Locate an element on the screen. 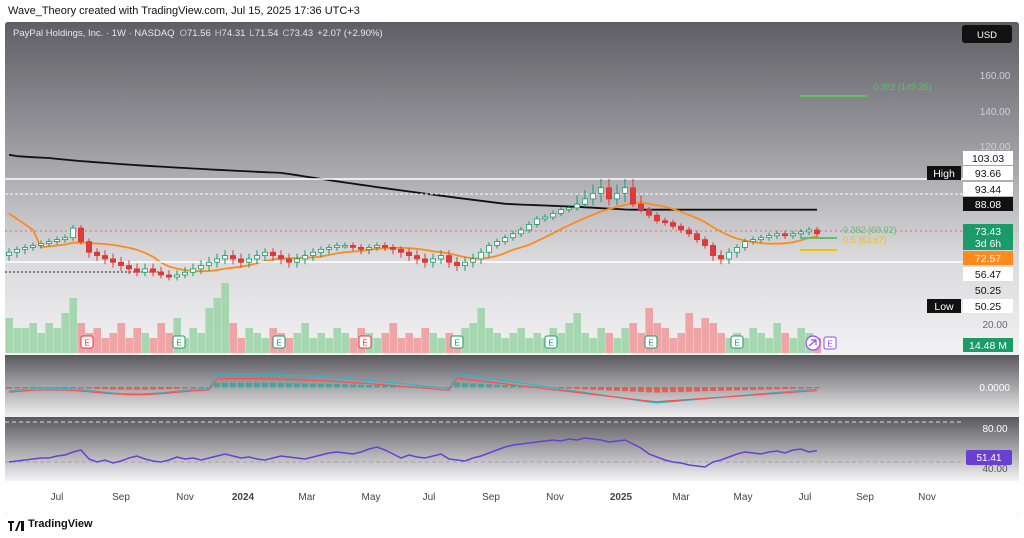 Image resolution: width=1024 pixels, height=538 pixels. currency-label: USD is located at coordinates (987, 35).